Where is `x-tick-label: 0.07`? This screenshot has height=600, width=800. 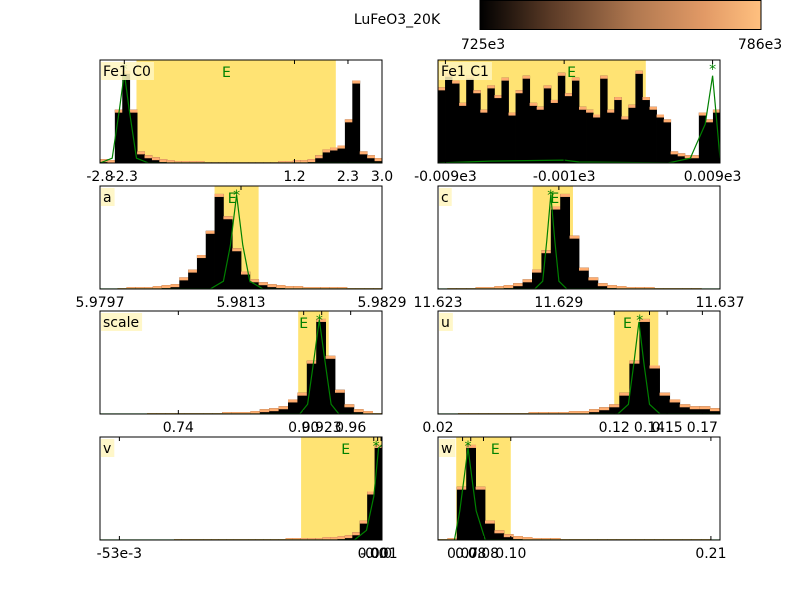
x-tick-label: 0.07 is located at coordinates (462, 554).